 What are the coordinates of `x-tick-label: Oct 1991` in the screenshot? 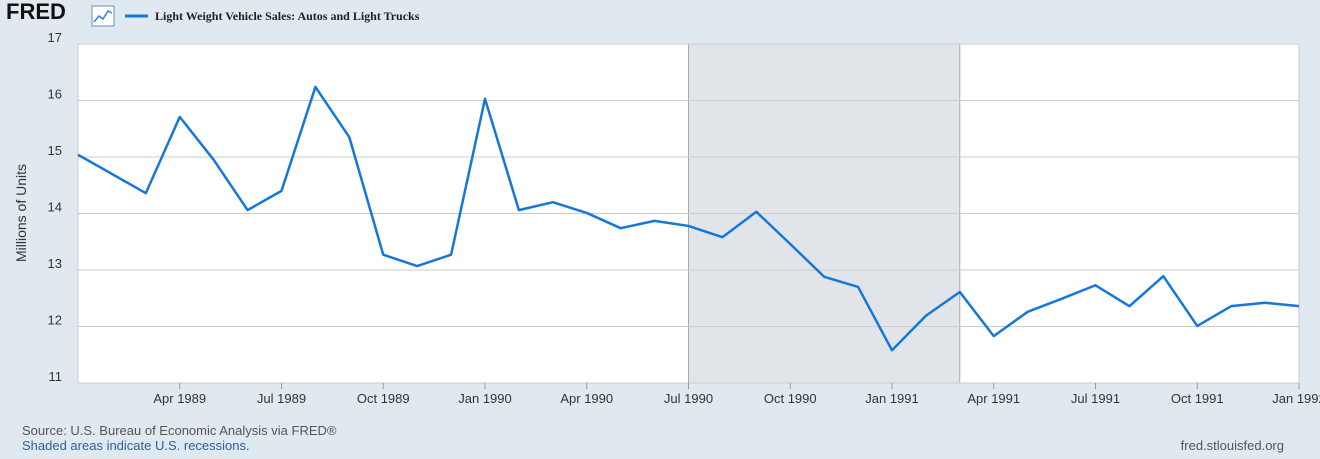 It's located at (1197, 398).